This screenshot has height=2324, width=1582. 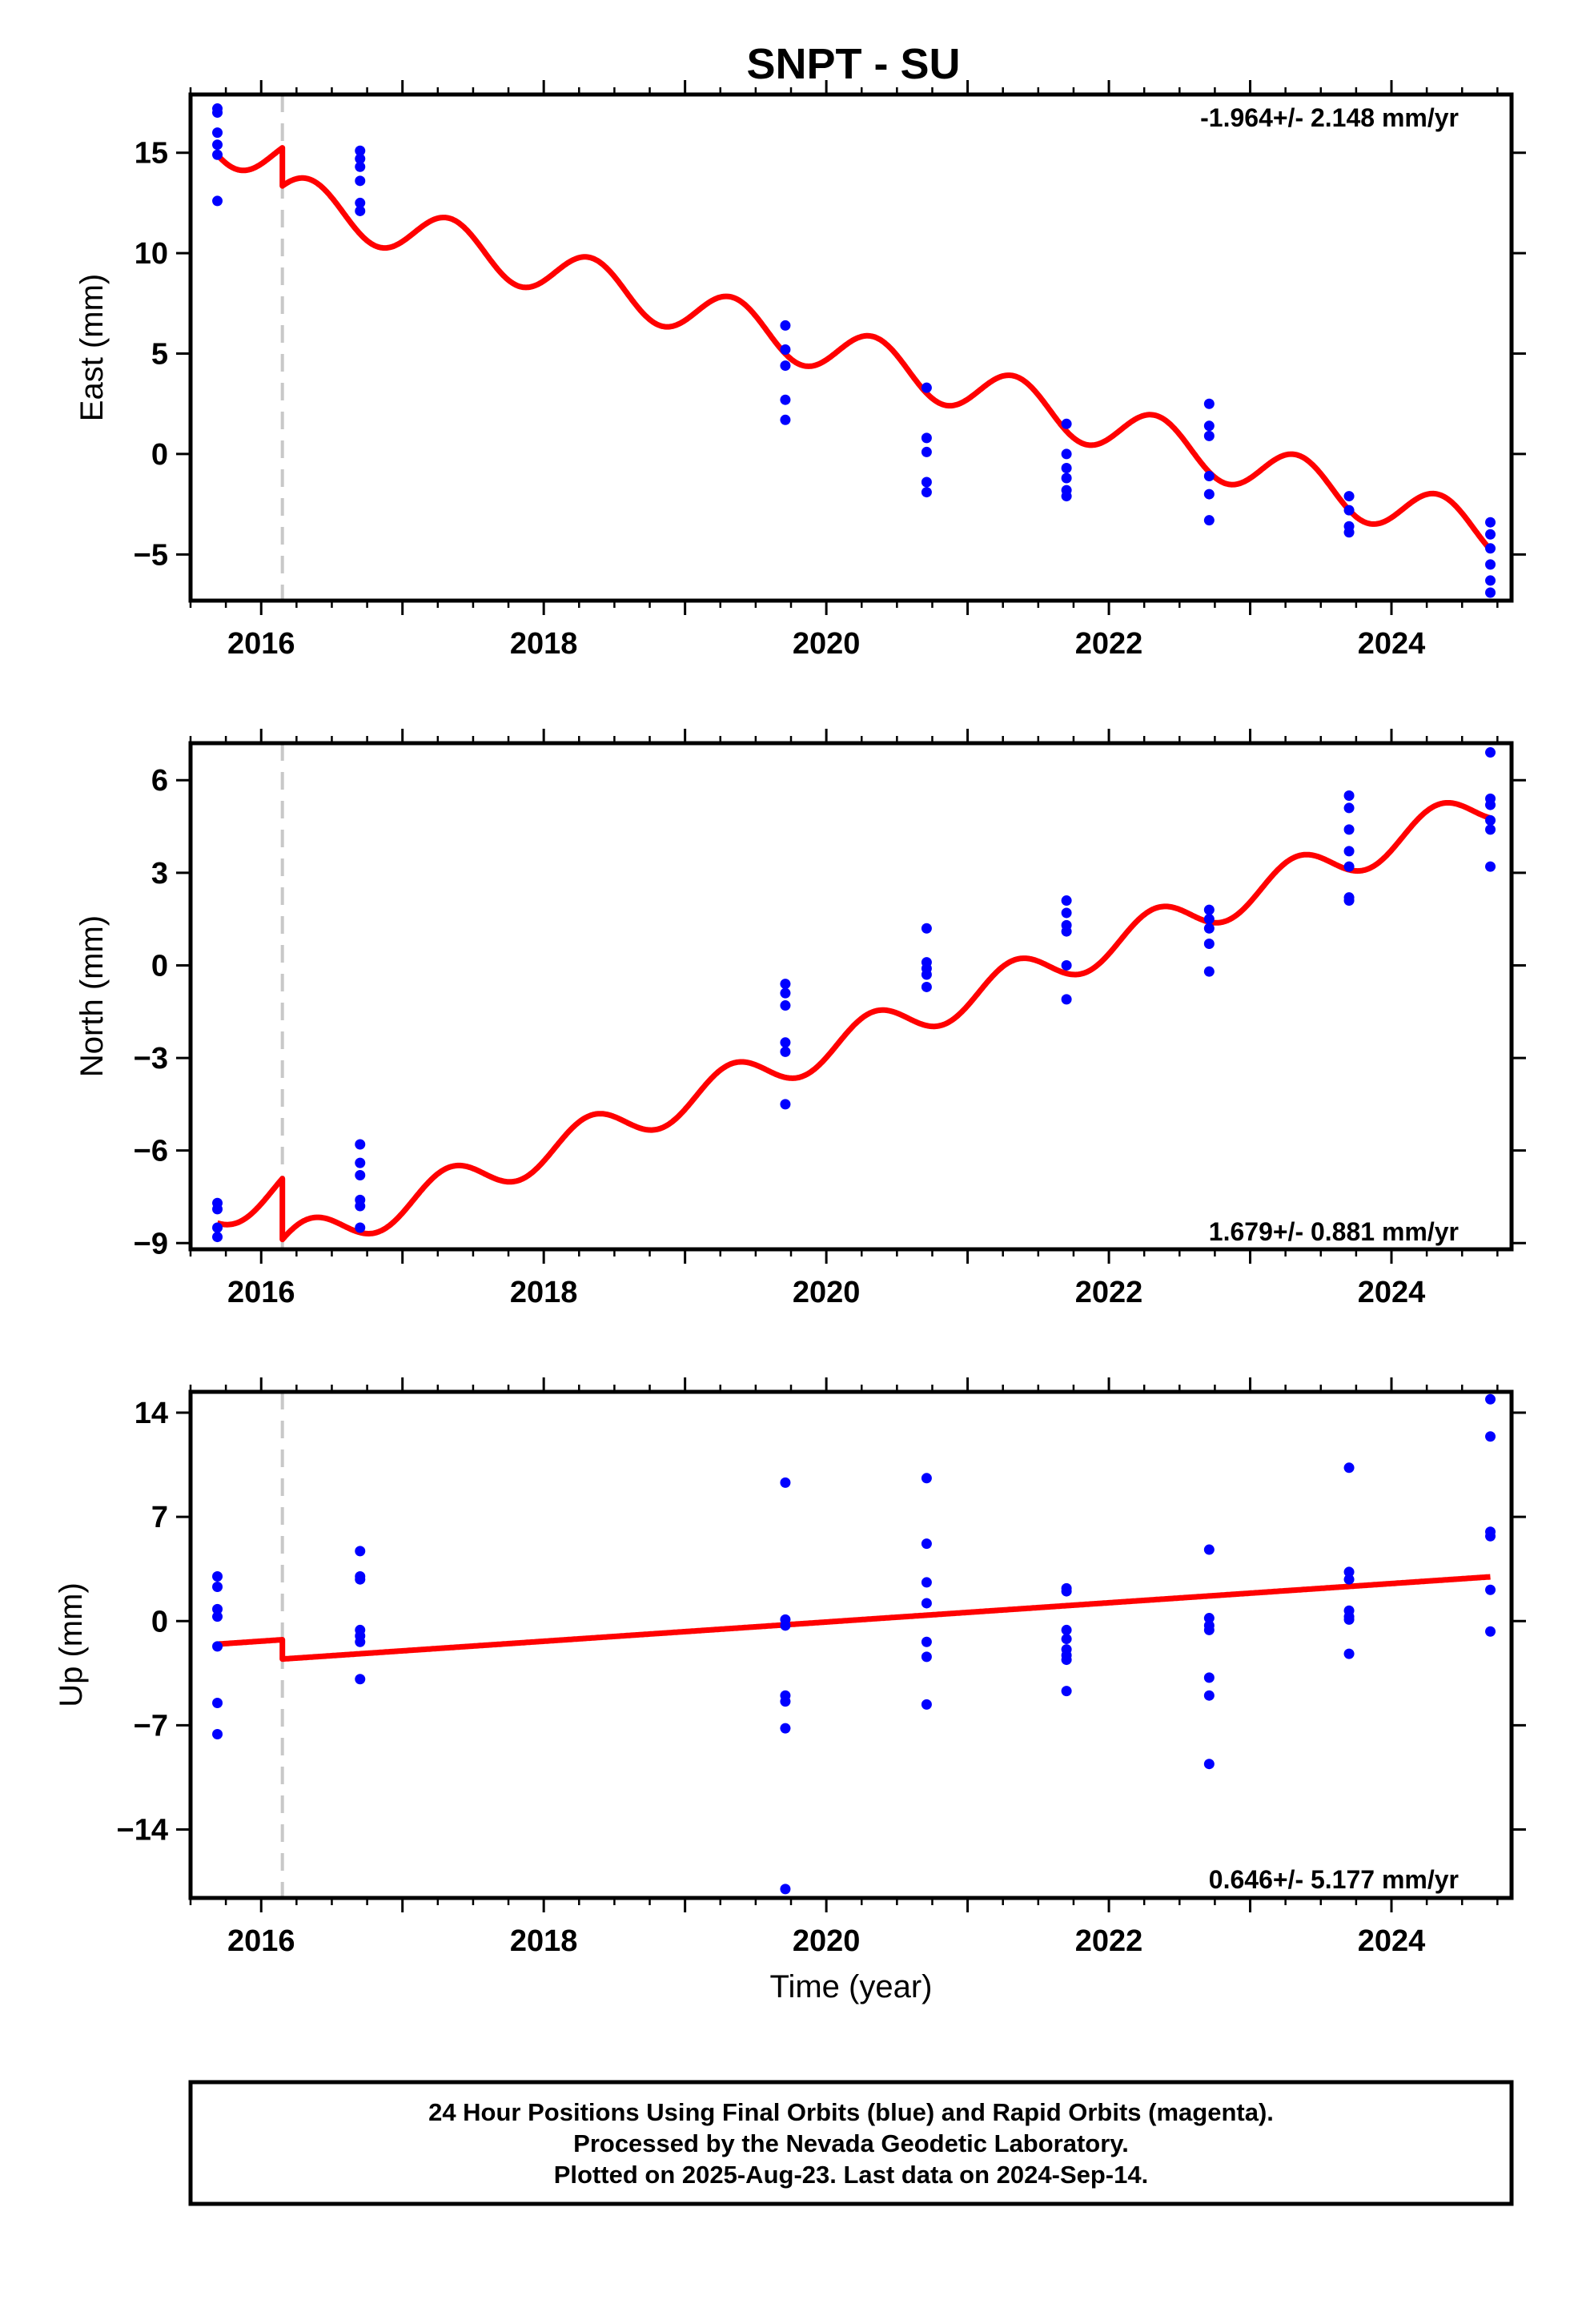 I want to click on chart-title: SNPT - SU, so click(x=853, y=64).